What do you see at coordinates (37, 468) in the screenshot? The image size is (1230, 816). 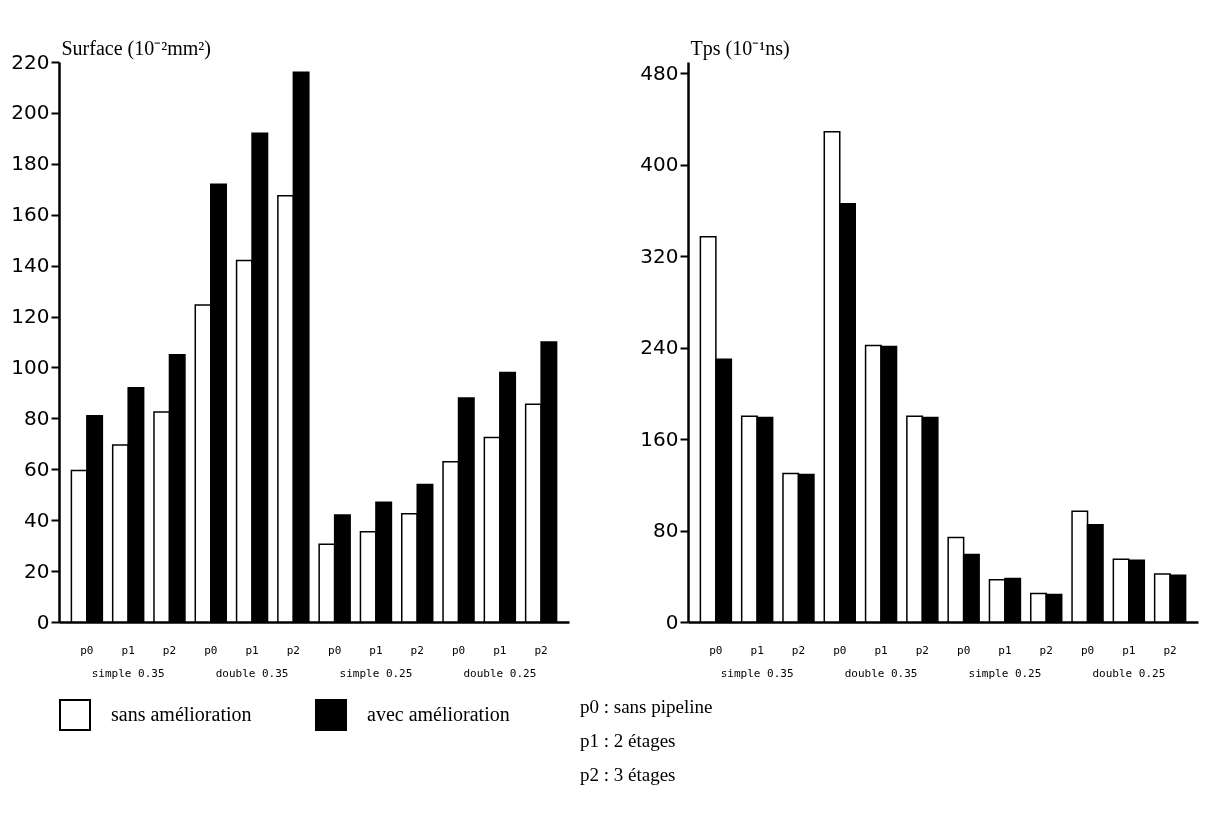 I see `y-tick-label: 60` at bounding box center [37, 468].